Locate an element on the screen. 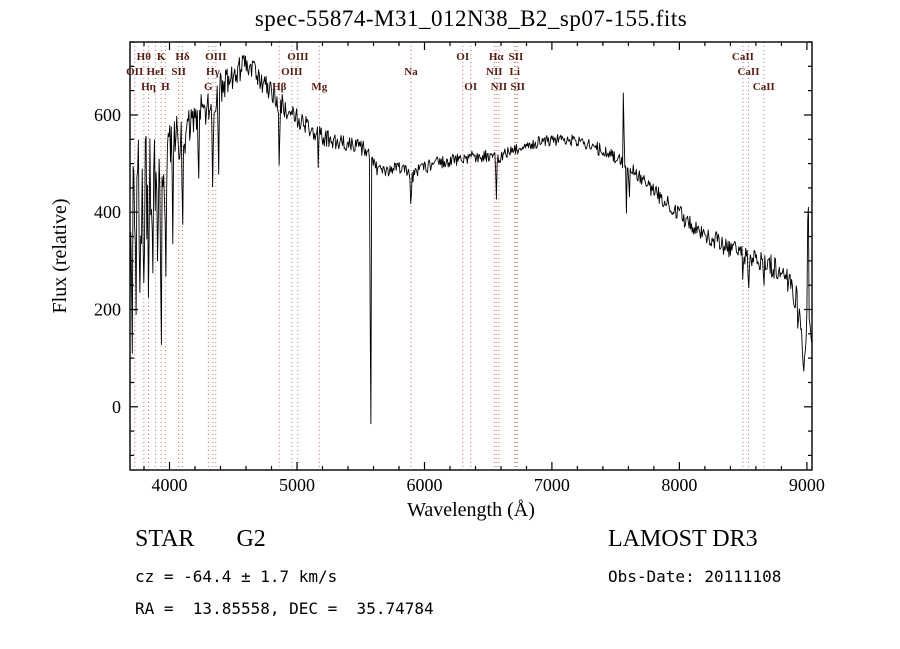 The image size is (900, 649). spectral-line-label: G is located at coordinates (208, 87).